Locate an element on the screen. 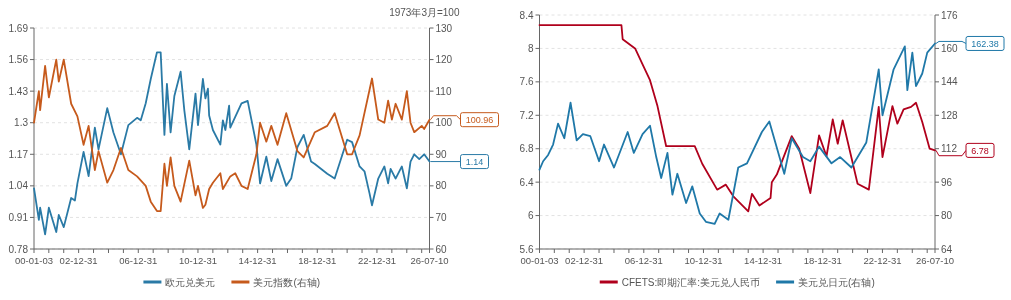 The width and height of the screenshot is (1011, 300). y2-tick-label: 64 is located at coordinates (947, 249).